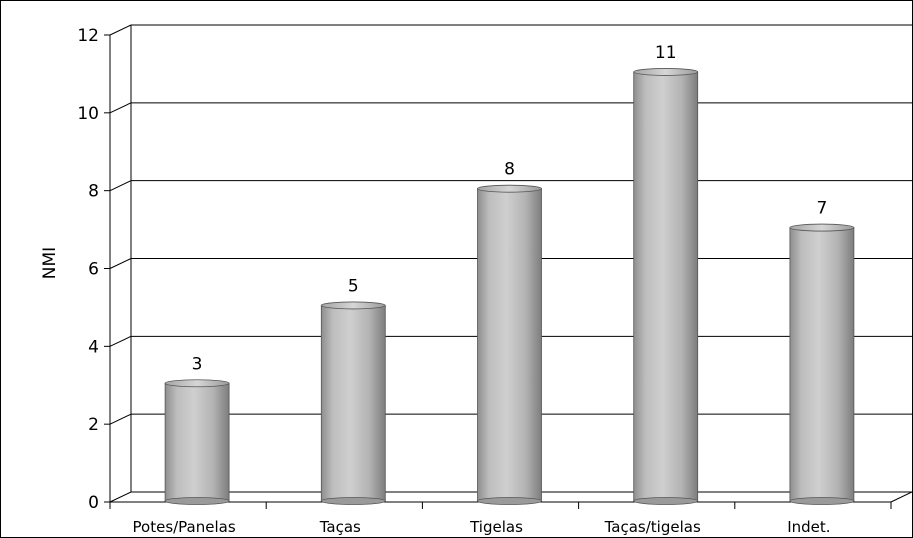 The width and height of the screenshot is (913, 538). What do you see at coordinates (88, 36) in the screenshot?
I see `y-tick-label: 12` at bounding box center [88, 36].